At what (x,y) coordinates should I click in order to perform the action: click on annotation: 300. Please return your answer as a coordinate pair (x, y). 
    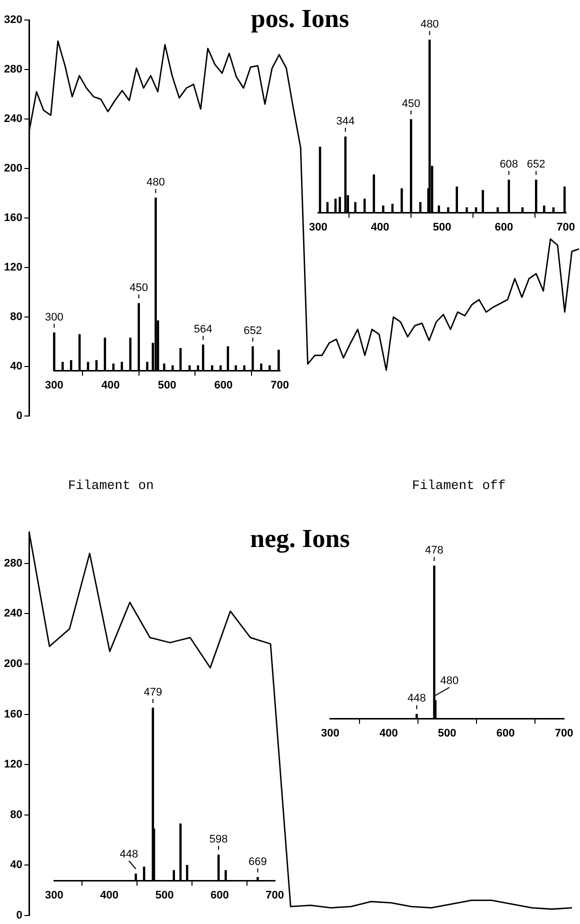
    Looking at the image, I should click on (54, 317).